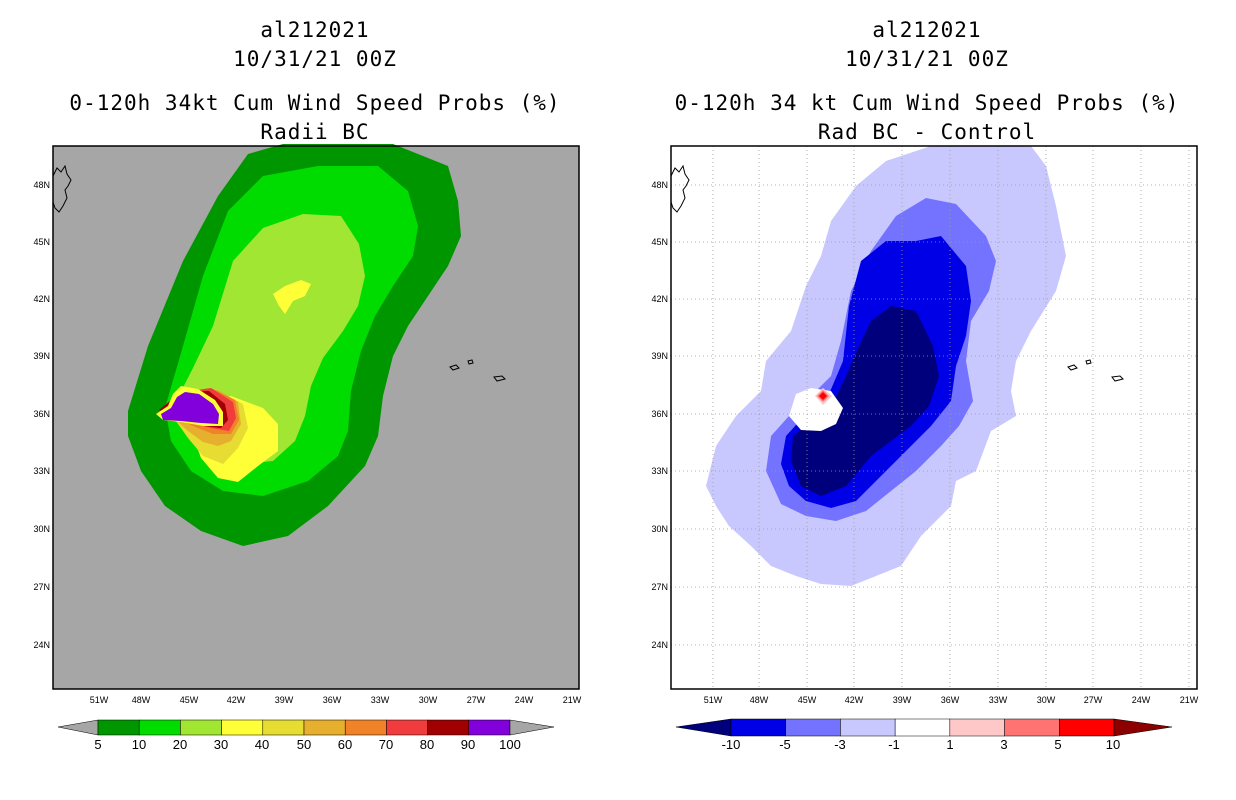  Describe the element at coordinates (659, 471) in the screenshot. I see `right-lat-label: 33N` at that location.